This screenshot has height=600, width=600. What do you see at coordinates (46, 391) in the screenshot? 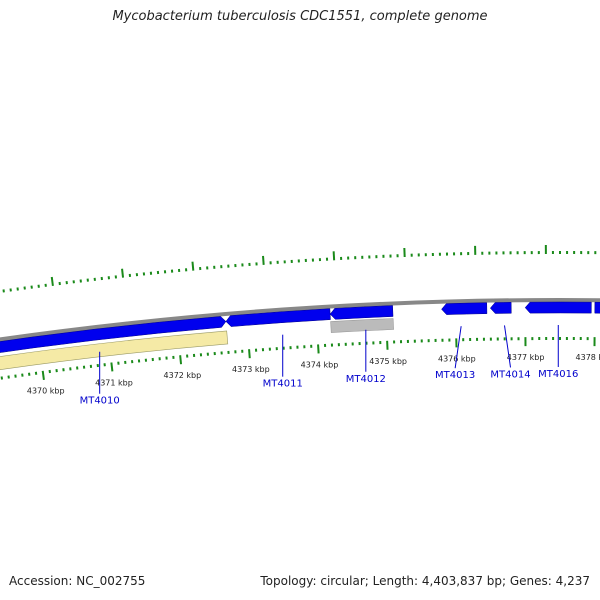
I see `tick-label: 4370 kbp` at bounding box center [46, 391].